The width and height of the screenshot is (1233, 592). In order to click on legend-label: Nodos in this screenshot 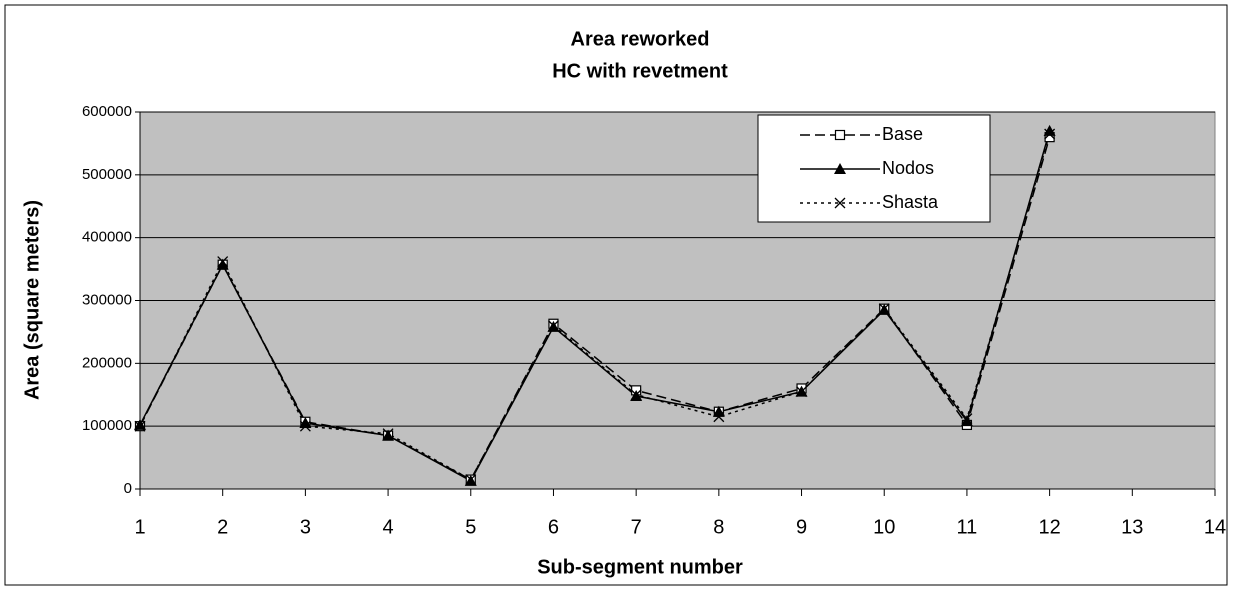, I will do `click(908, 168)`.